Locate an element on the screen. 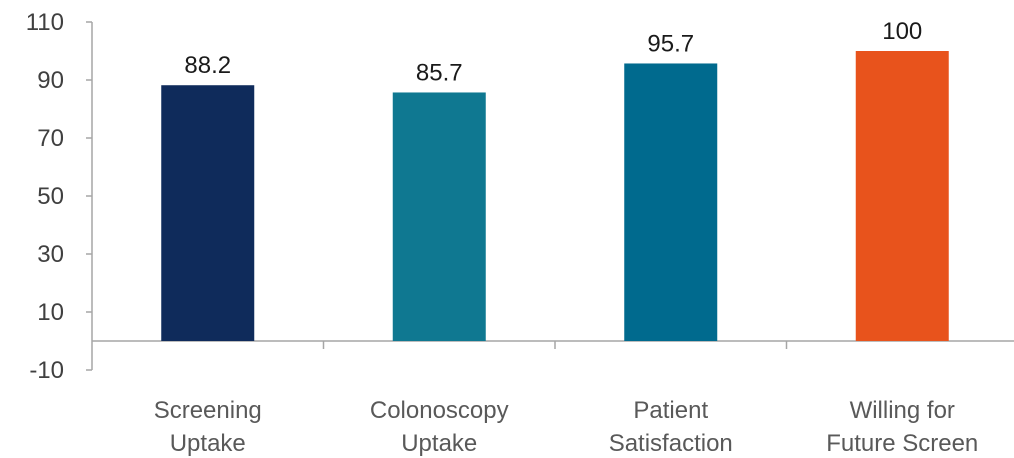 The image size is (1014, 458). y-tick-label: -10 is located at coordinates (46, 370).